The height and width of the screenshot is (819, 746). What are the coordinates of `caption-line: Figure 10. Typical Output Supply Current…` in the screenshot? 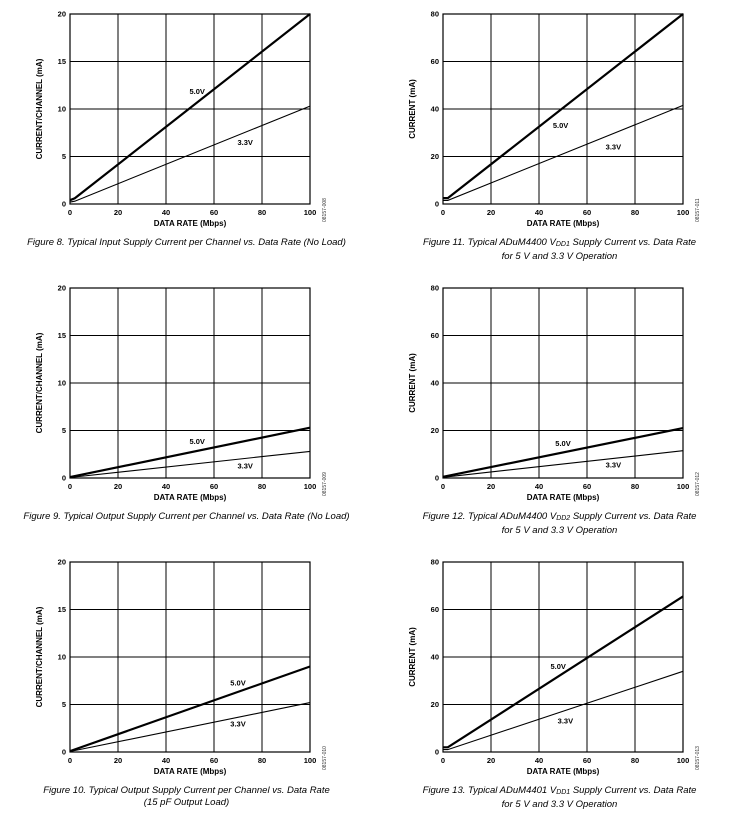 It's located at (186, 790).